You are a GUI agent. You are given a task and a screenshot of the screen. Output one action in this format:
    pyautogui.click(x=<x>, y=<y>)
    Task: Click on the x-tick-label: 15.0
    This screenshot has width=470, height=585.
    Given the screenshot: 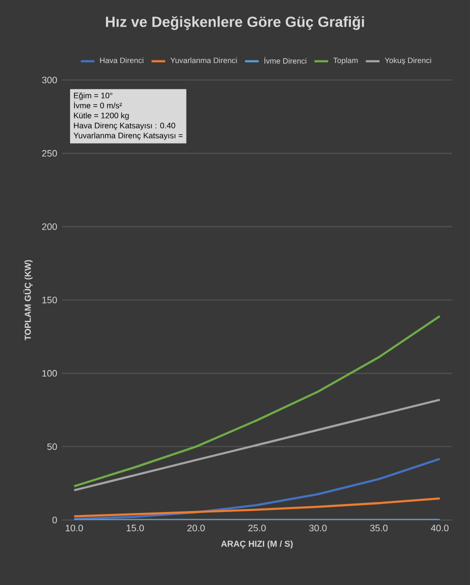 What is the action you would take?
    pyautogui.click(x=135, y=528)
    